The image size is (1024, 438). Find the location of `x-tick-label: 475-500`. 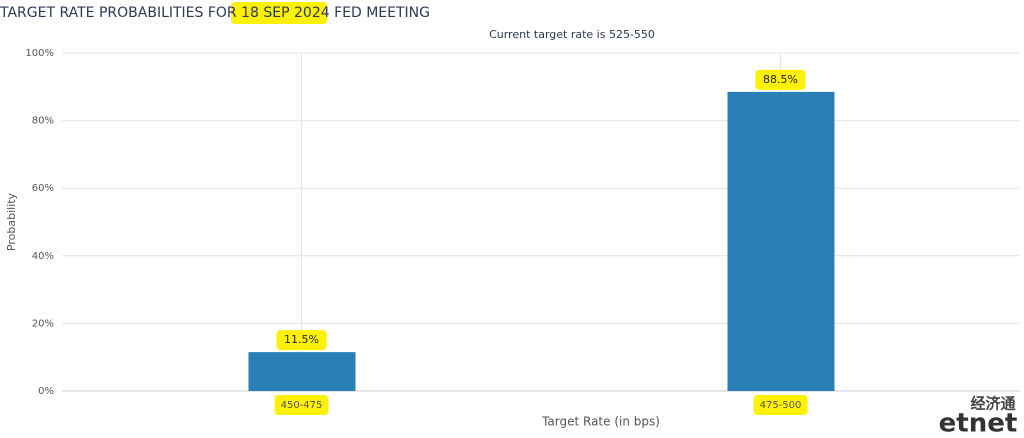

x-tick-label: 475-500 is located at coordinates (781, 405).